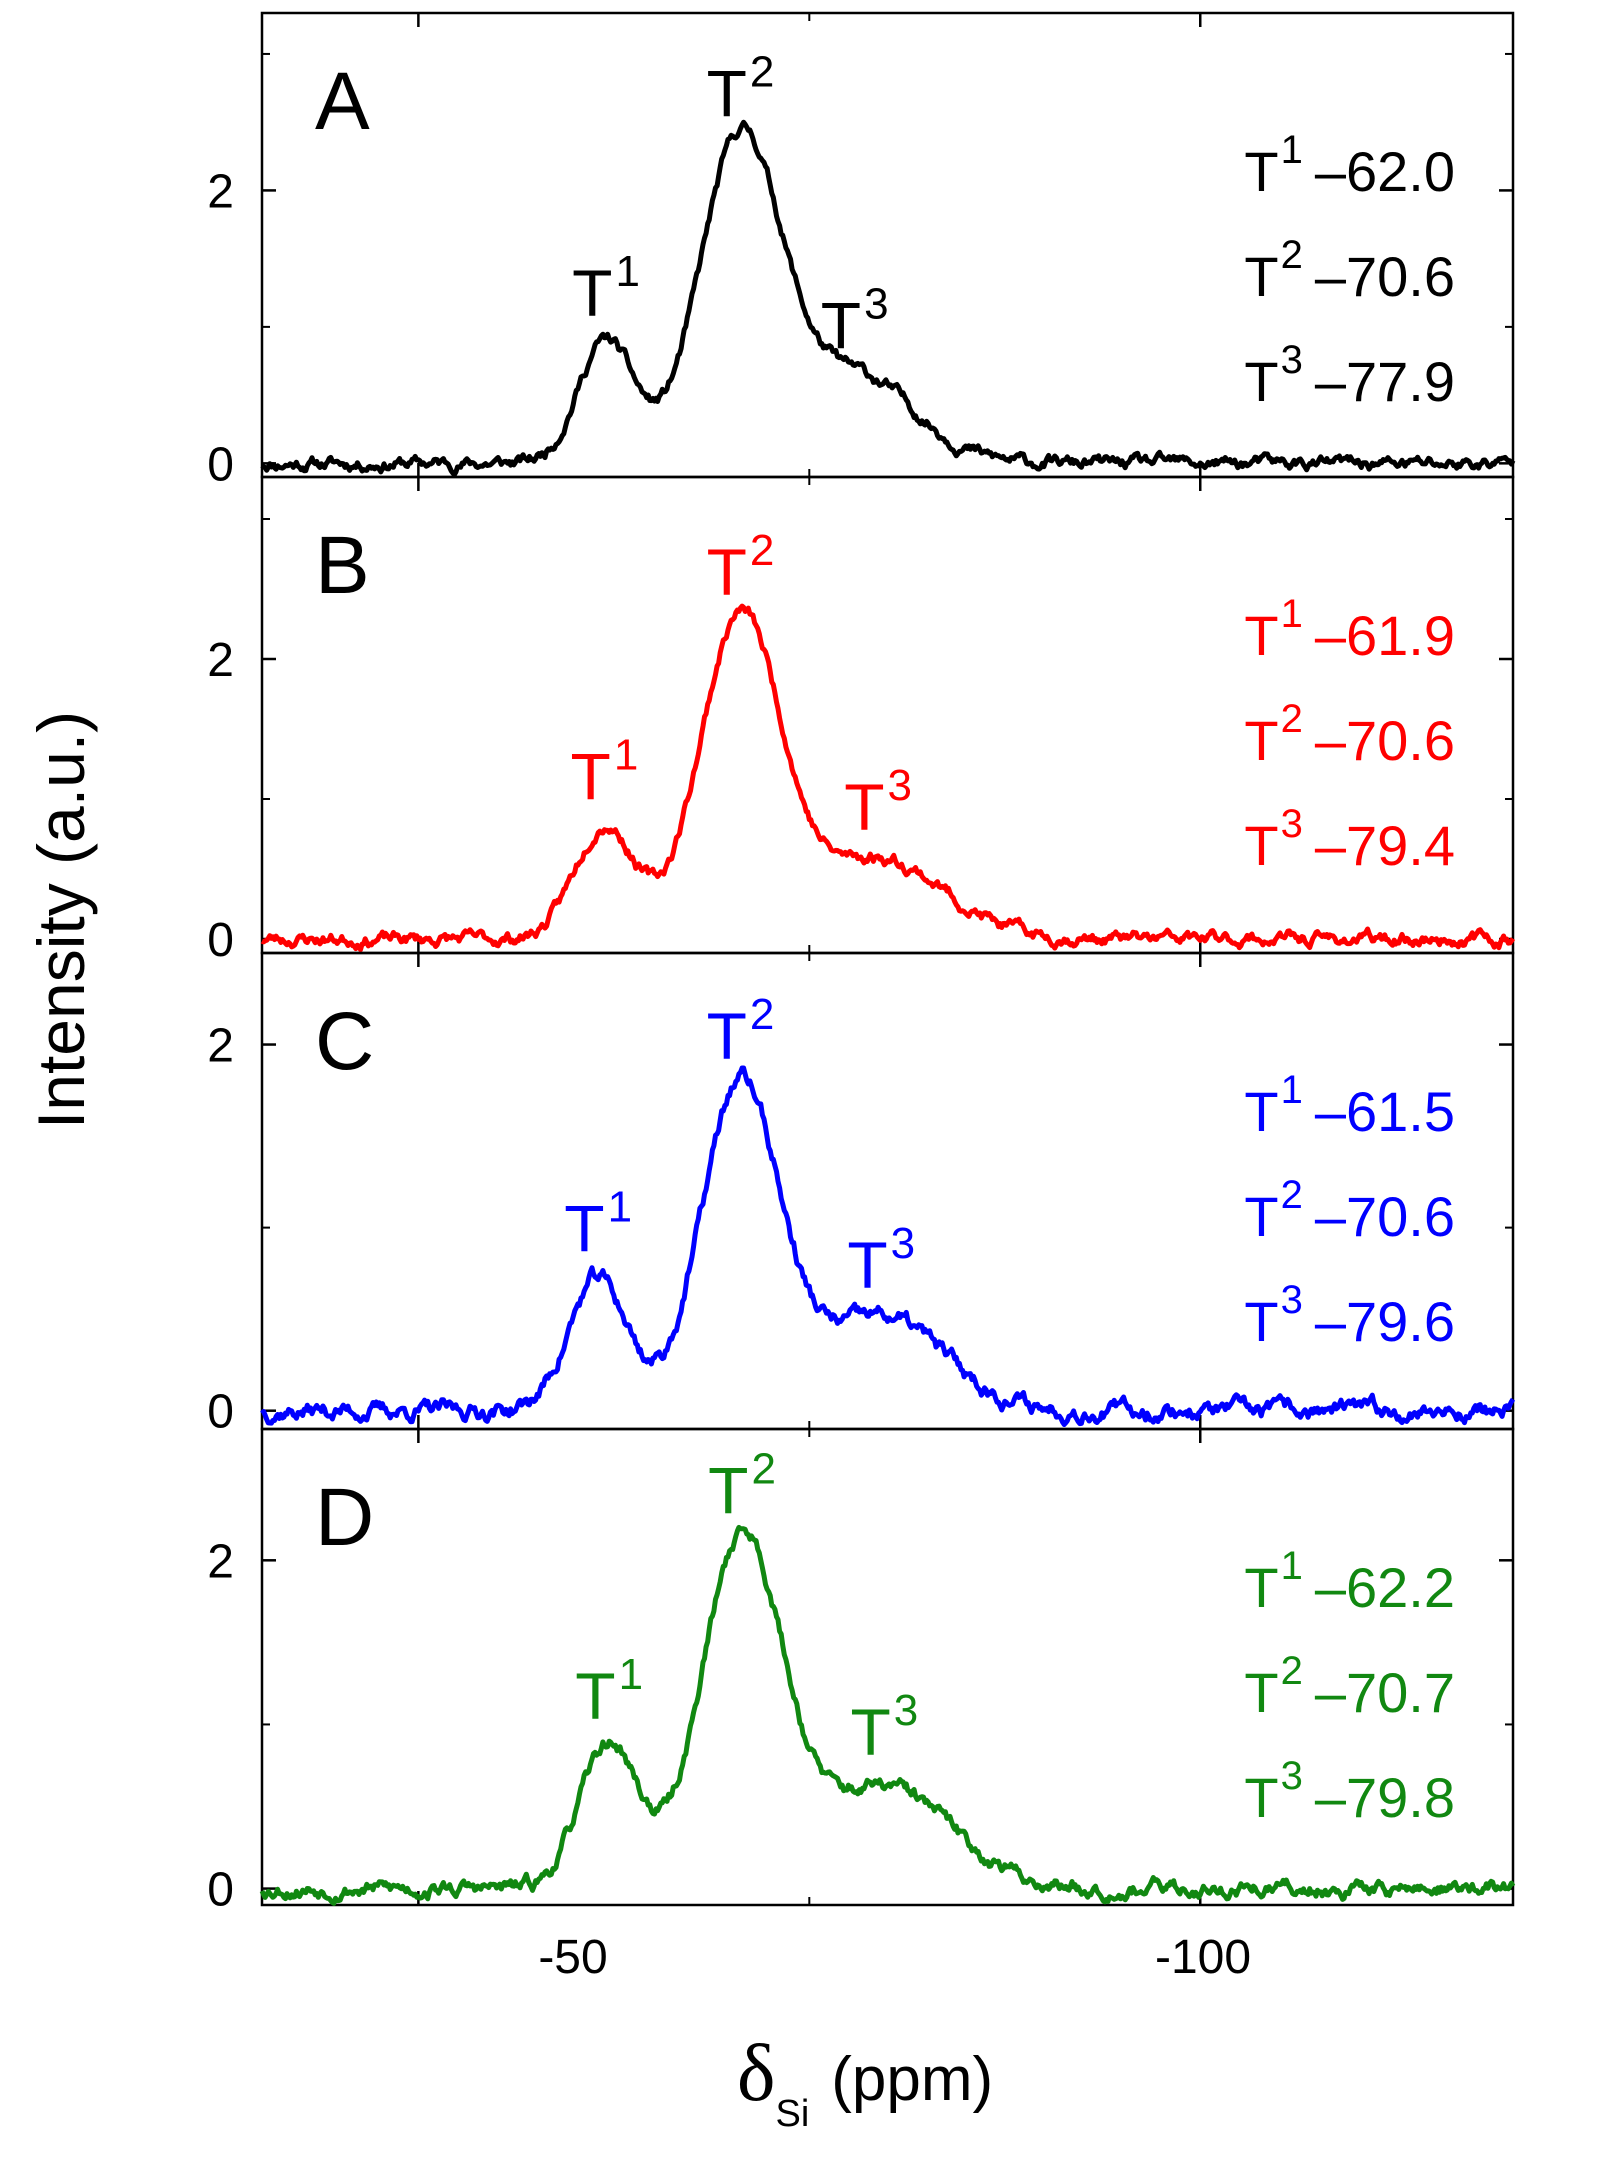 This screenshot has height=2169, width=1602. I want to click on panel-label: C, so click(344, 1041).